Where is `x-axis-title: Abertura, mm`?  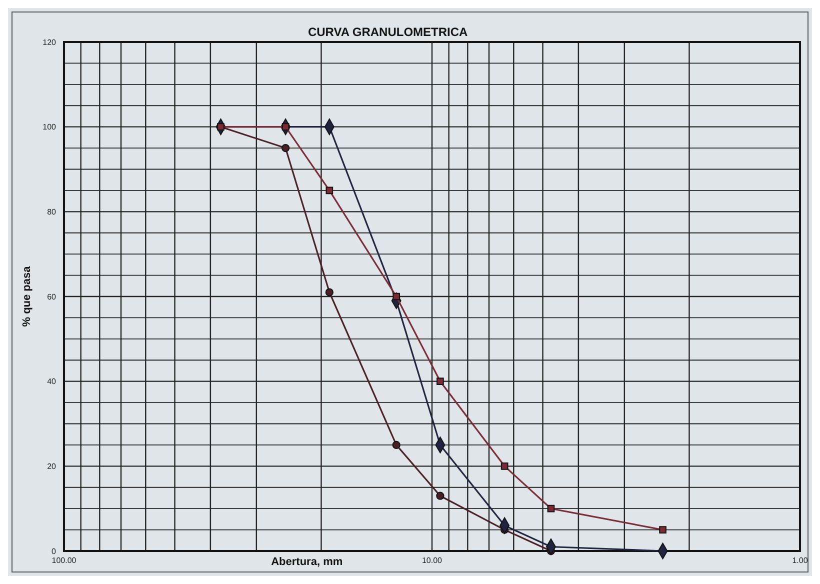
x-axis-title: Abertura, mm is located at coordinates (307, 562).